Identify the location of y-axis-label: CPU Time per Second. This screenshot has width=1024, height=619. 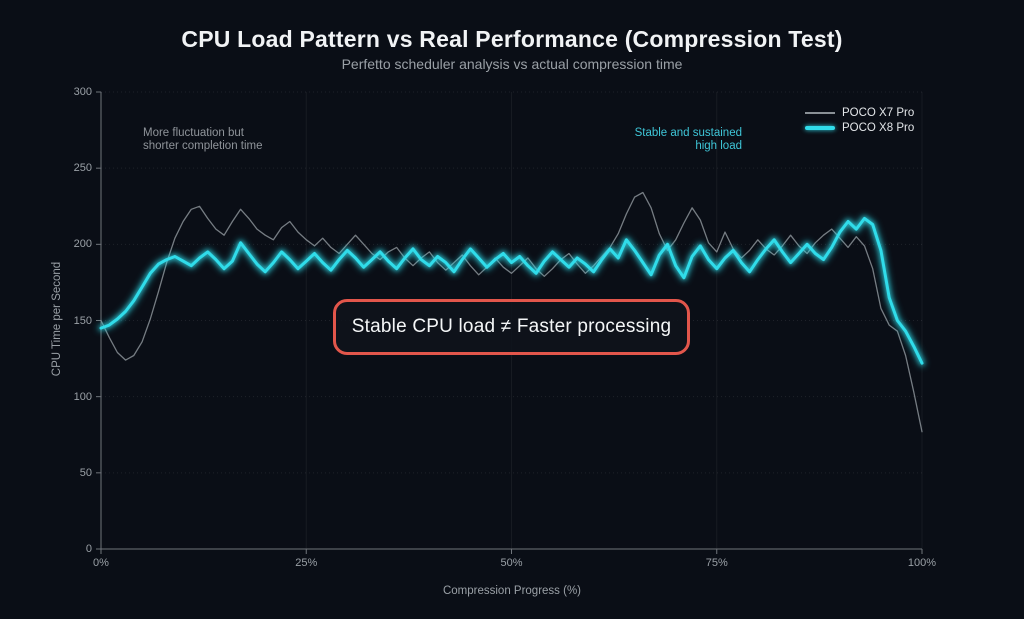
(57, 319).